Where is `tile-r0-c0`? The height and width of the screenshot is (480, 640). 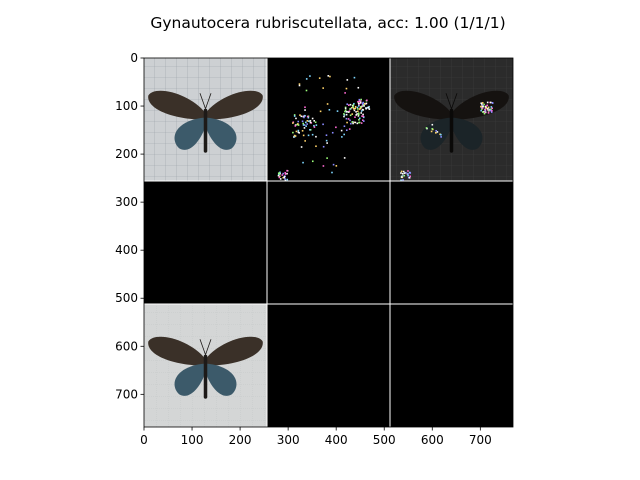 tile-r0-c0 is located at coordinates (205, 119).